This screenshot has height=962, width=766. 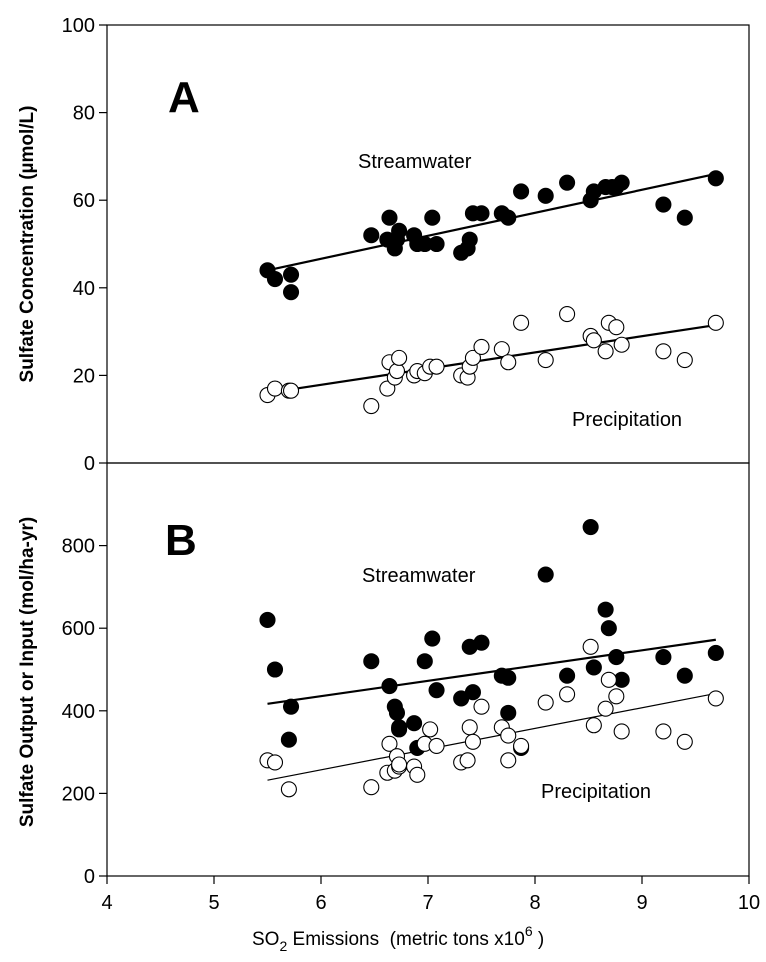 What do you see at coordinates (27, 244) in the screenshot?
I see `panel-a-y-axis-label: Sulfate Concentration (µmol/L)` at bounding box center [27, 244].